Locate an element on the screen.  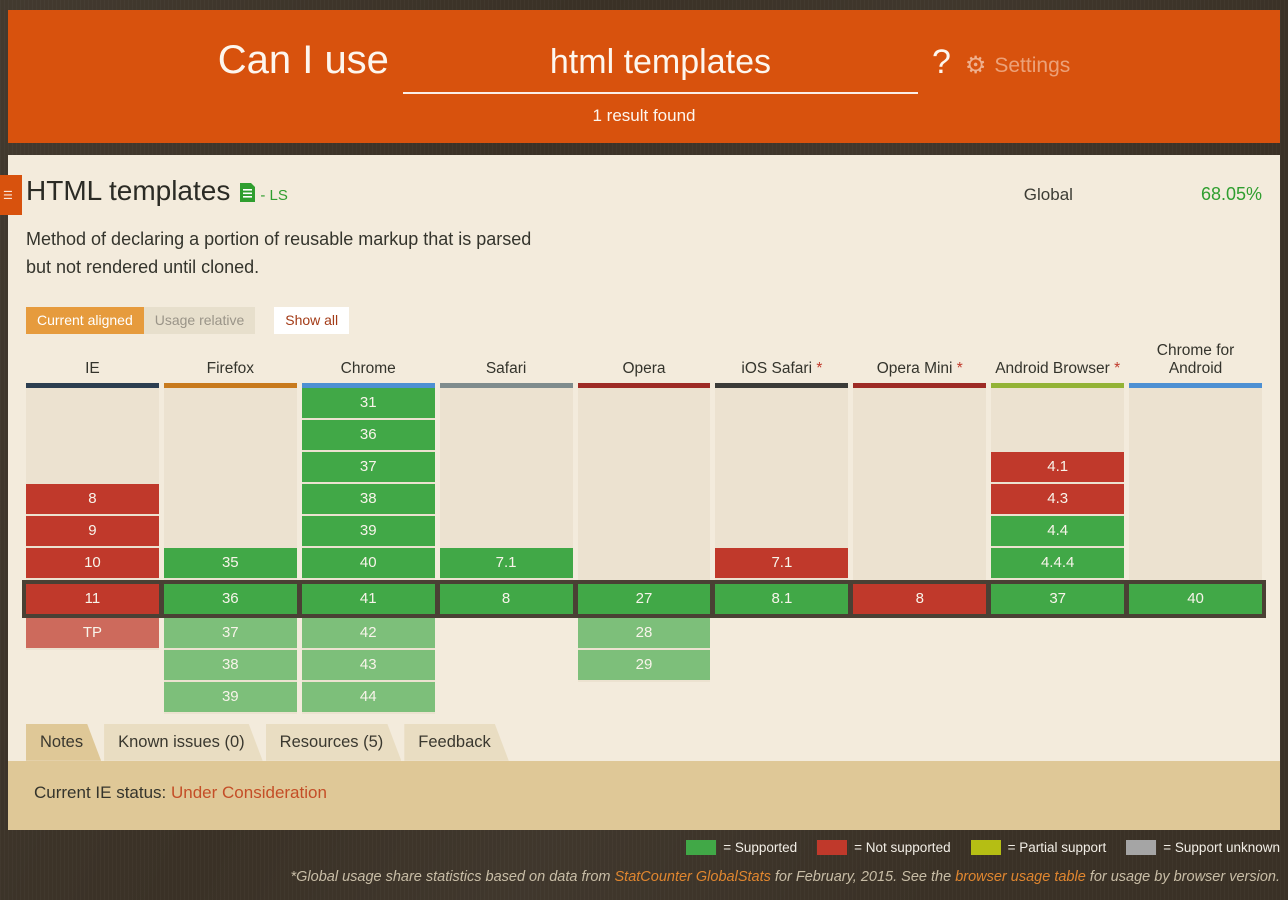
spec-doc-icon is located at coordinates (248, 192).